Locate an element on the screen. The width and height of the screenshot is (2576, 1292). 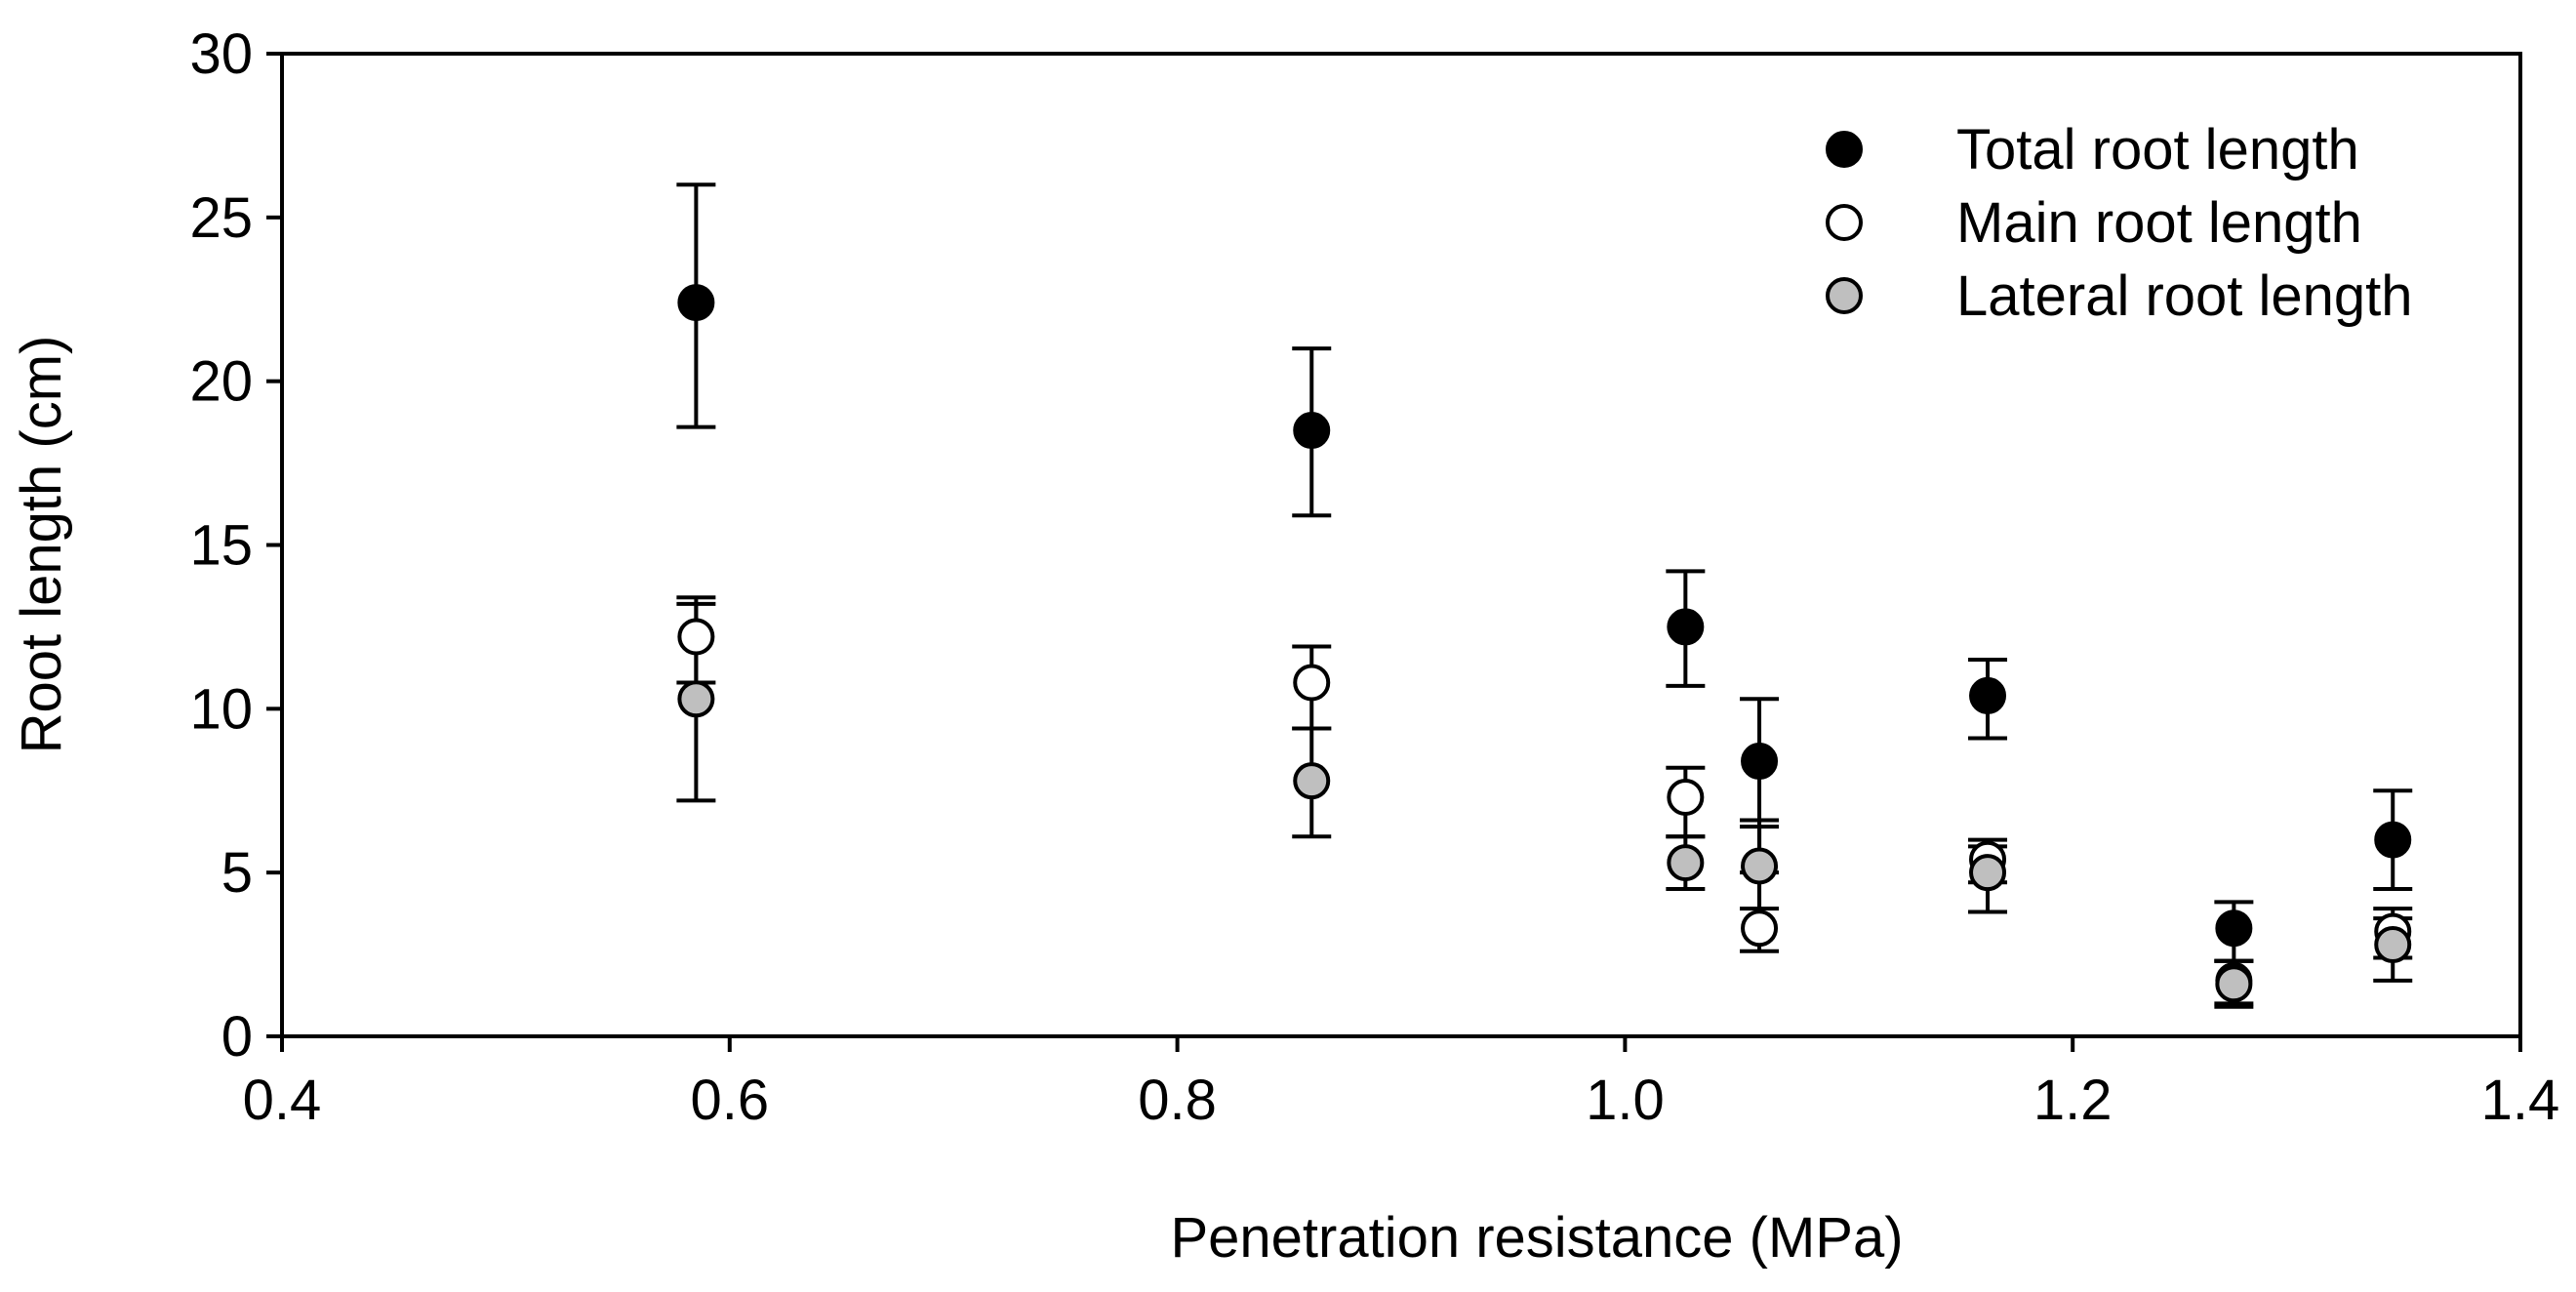
x-tick-label: 0.4 is located at coordinates (282, 1100).